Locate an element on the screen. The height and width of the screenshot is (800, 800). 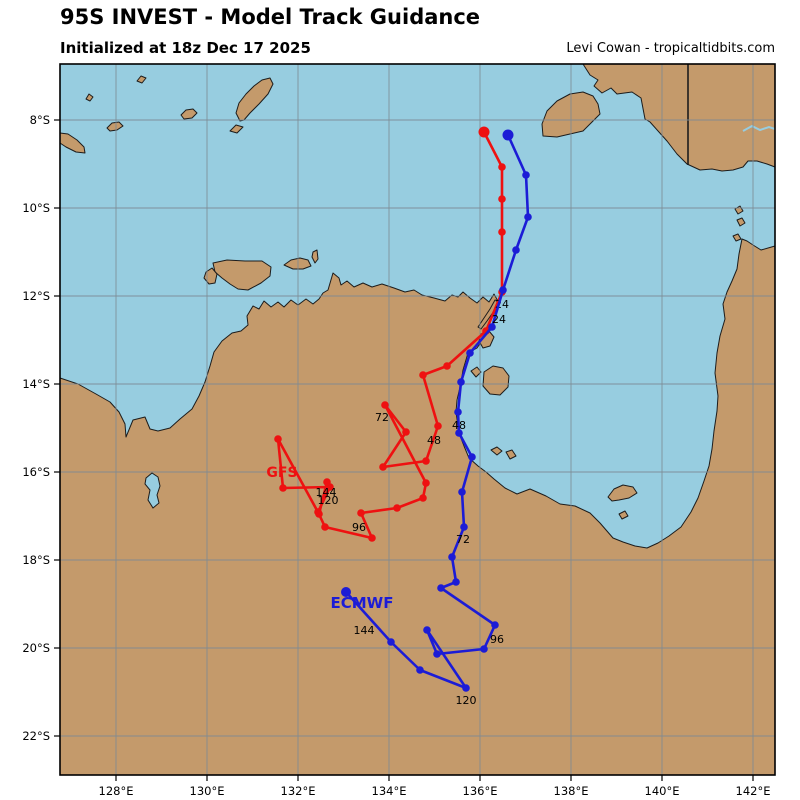
model-label-gfs: GFS is located at coordinates (281, 473).